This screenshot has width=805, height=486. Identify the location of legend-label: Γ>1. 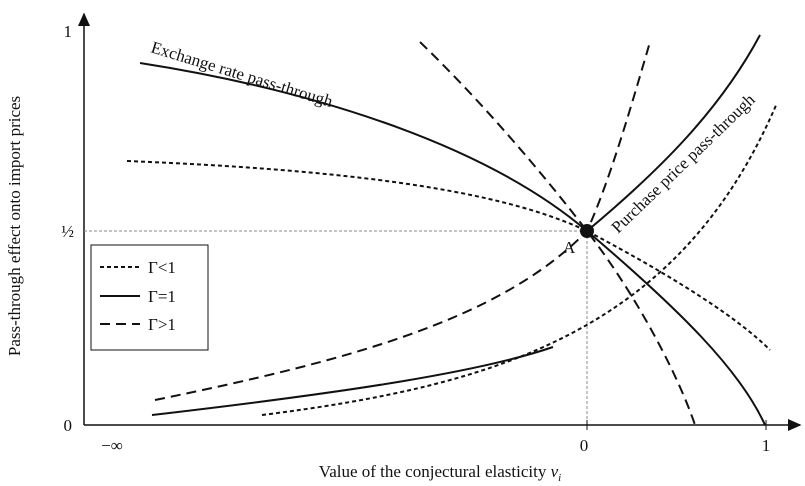
(162, 324).